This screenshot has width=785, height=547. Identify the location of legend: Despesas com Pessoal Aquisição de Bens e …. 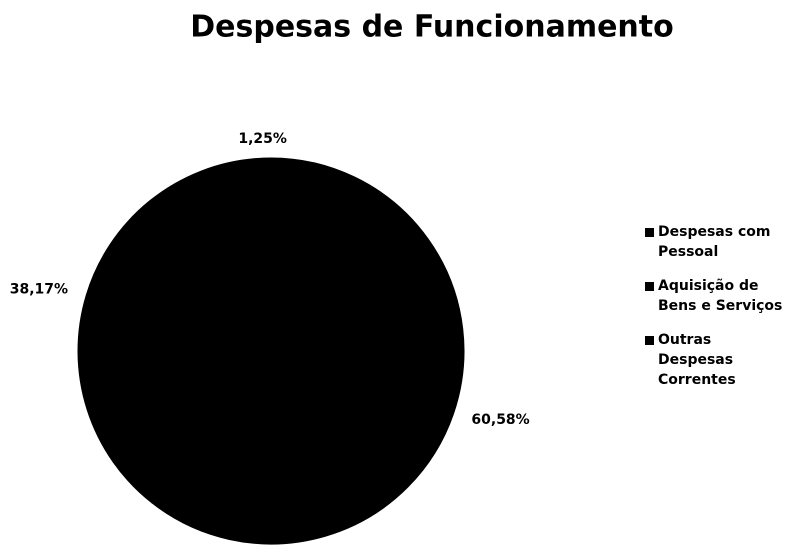
(715, 313).